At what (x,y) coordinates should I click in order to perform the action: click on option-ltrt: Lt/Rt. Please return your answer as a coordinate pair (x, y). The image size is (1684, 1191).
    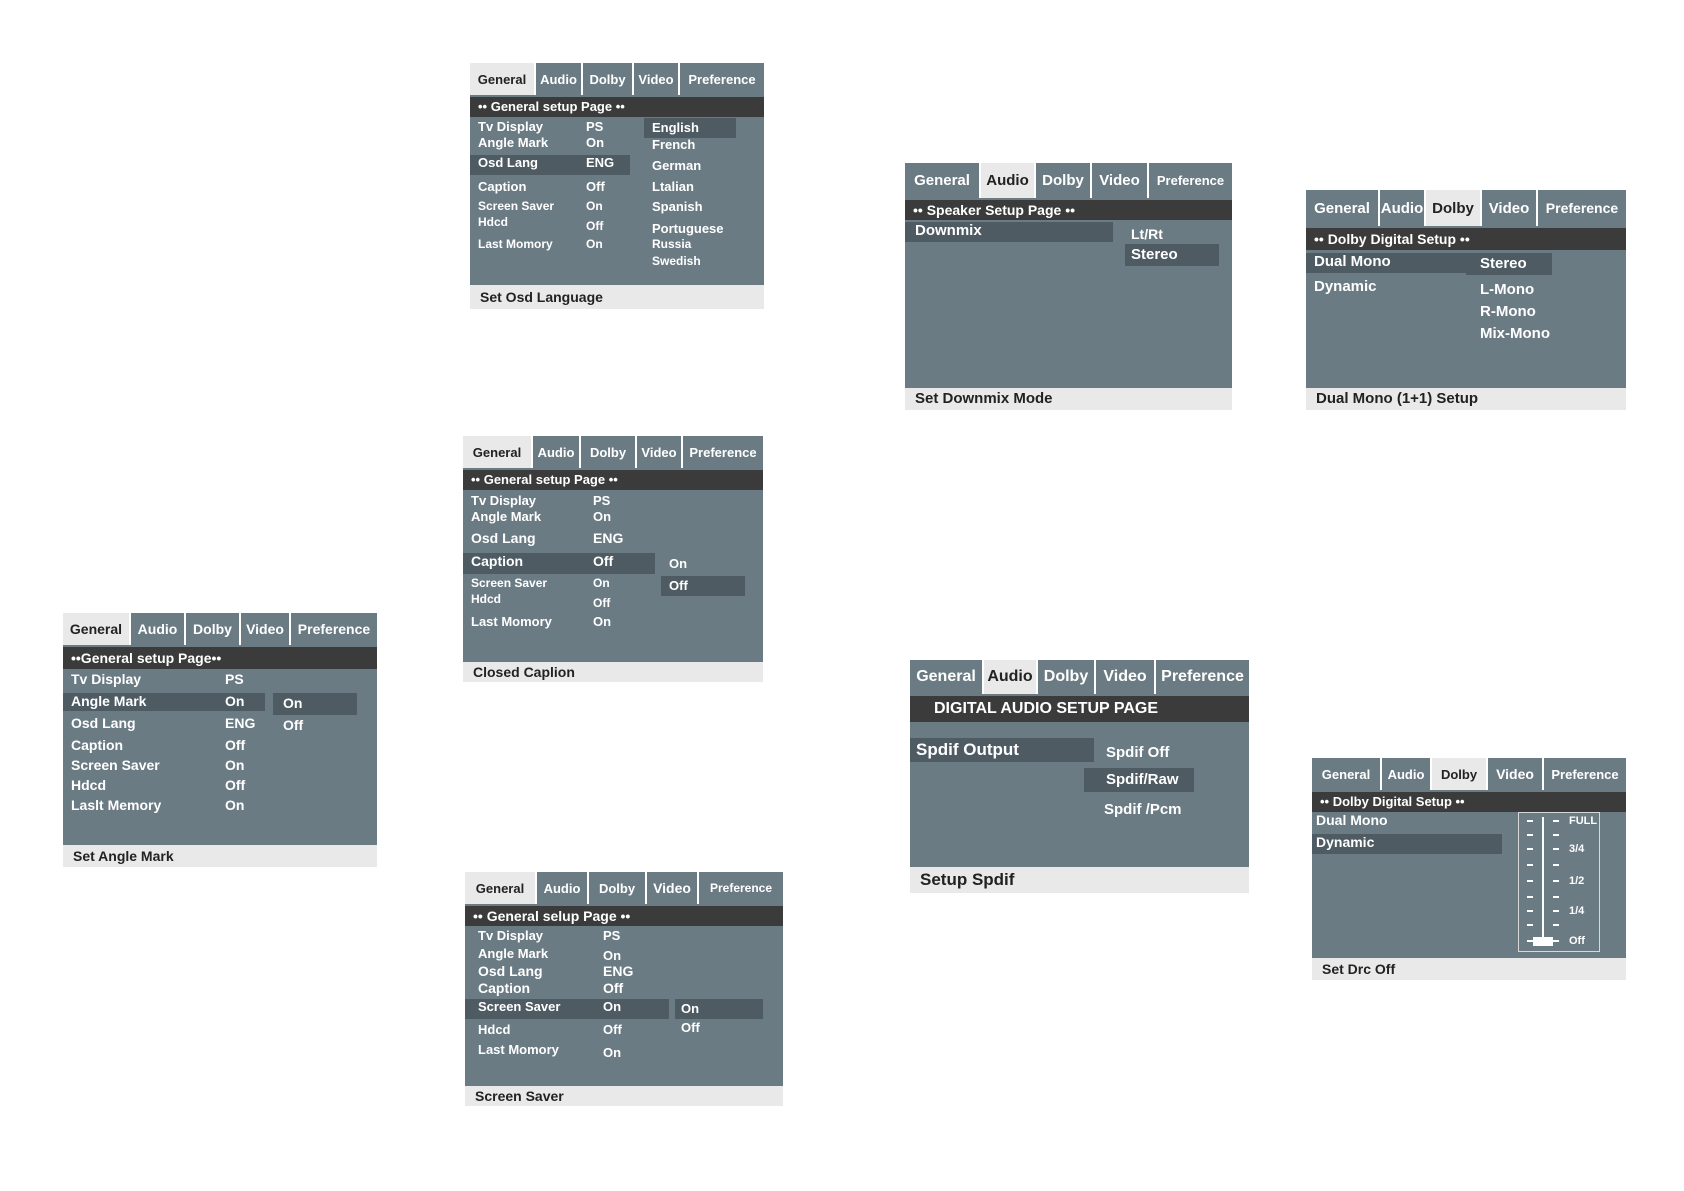
    Looking at the image, I should click on (1147, 234).